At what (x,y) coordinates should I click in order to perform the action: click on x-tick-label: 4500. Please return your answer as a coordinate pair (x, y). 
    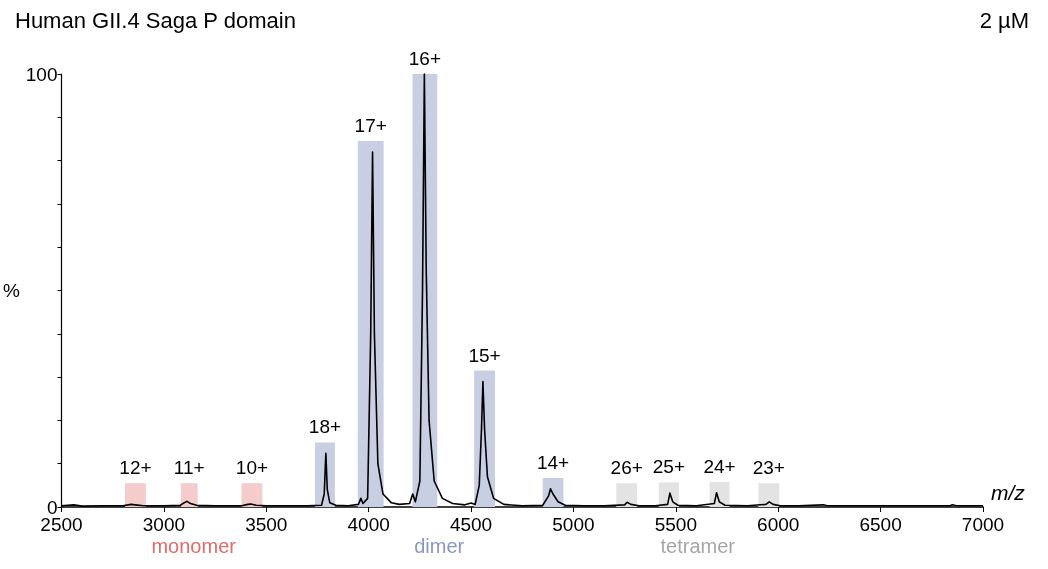
    Looking at the image, I should click on (471, 524).